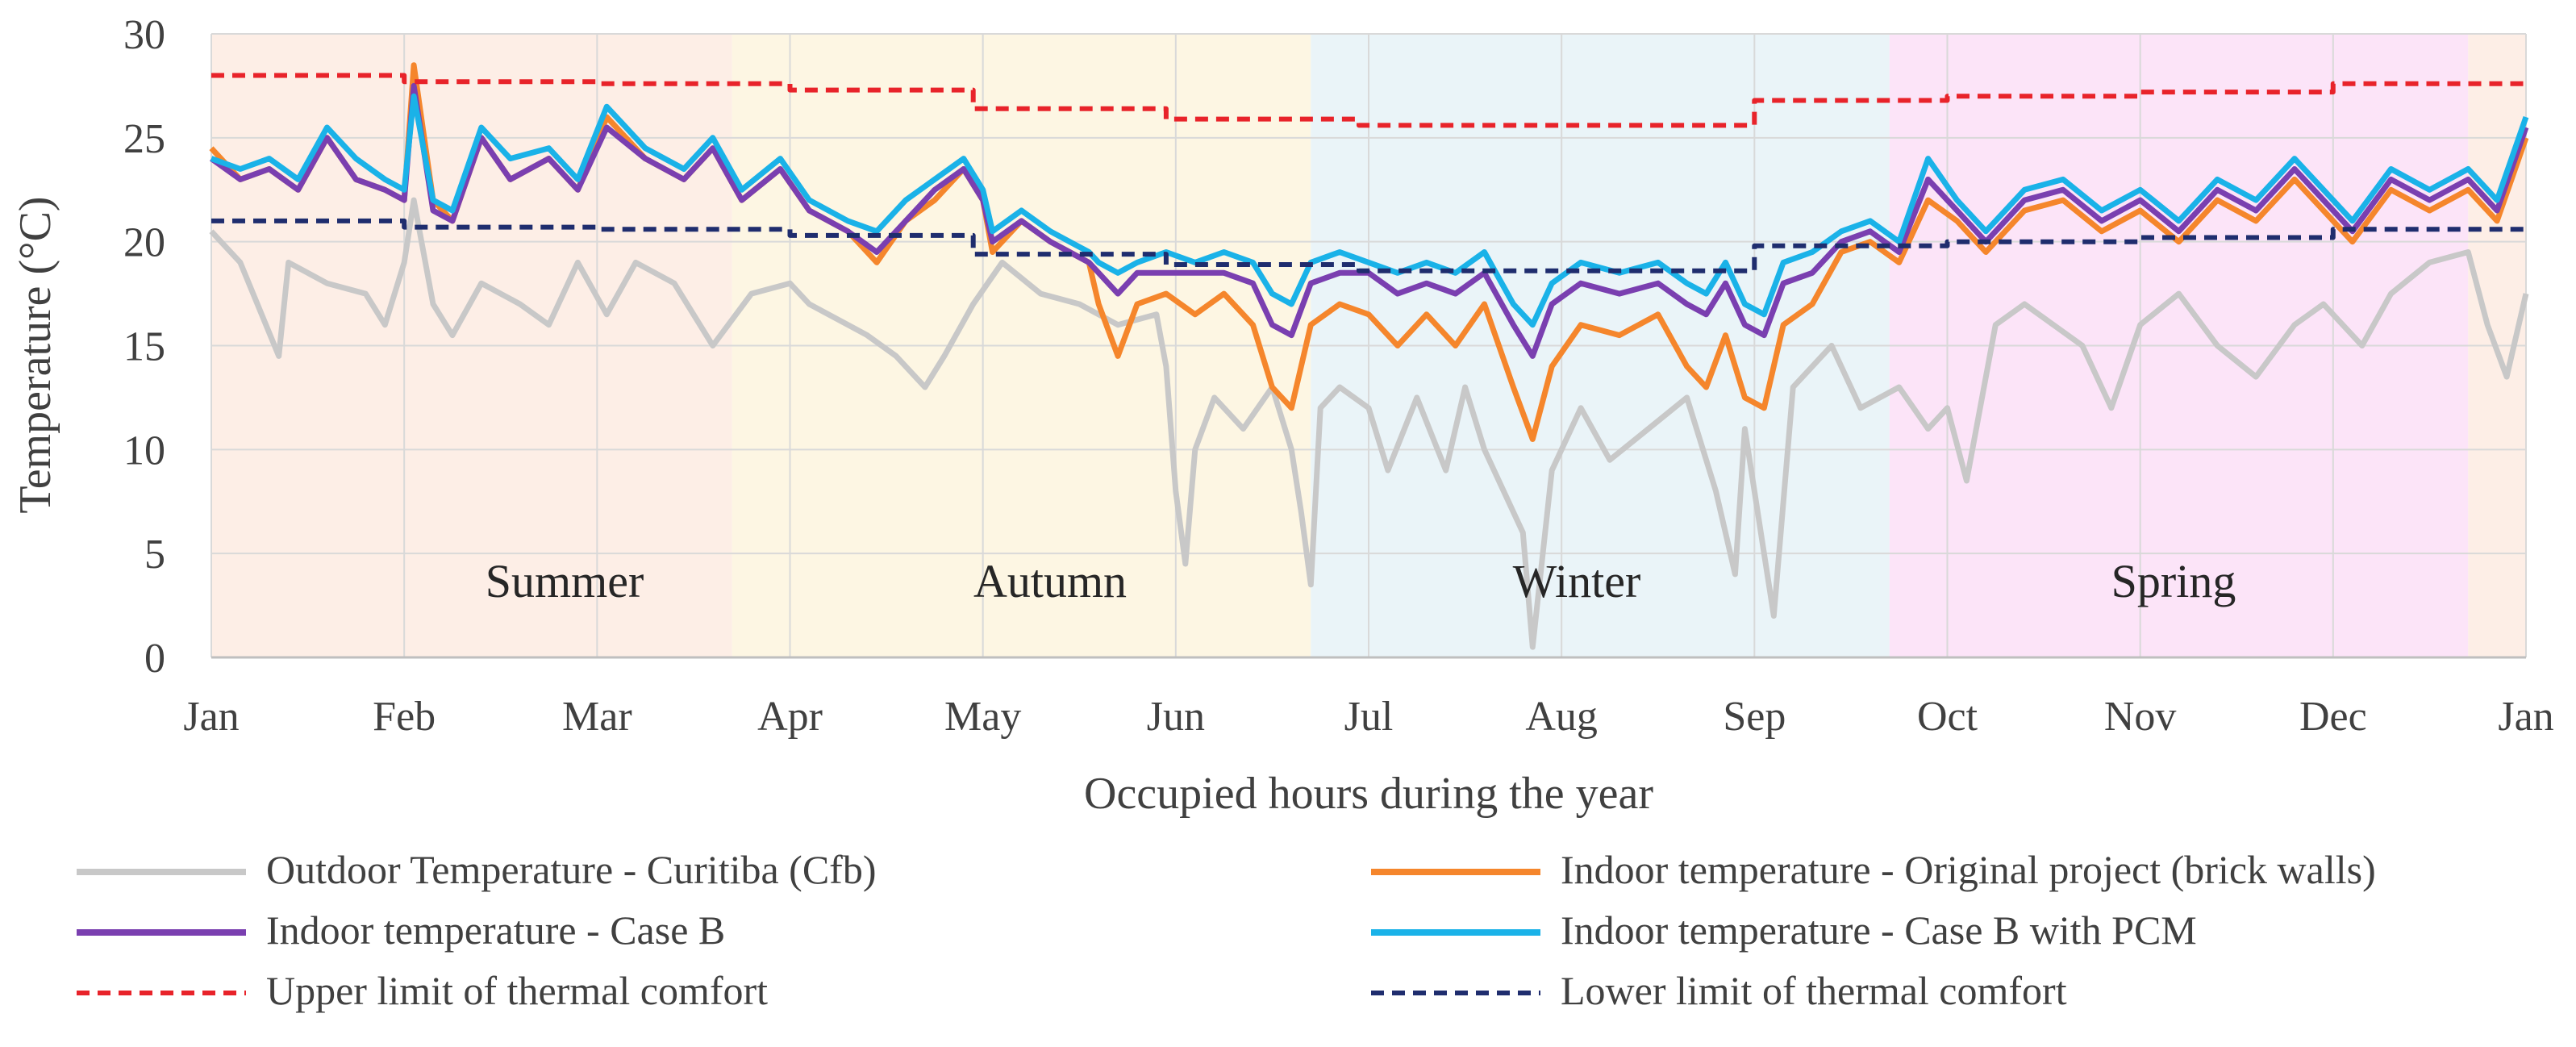  What do you see at coordinates (1561, 717) in the screenshot?
I see `x-tick-label: Aug` at bounding box center [1561, 717].